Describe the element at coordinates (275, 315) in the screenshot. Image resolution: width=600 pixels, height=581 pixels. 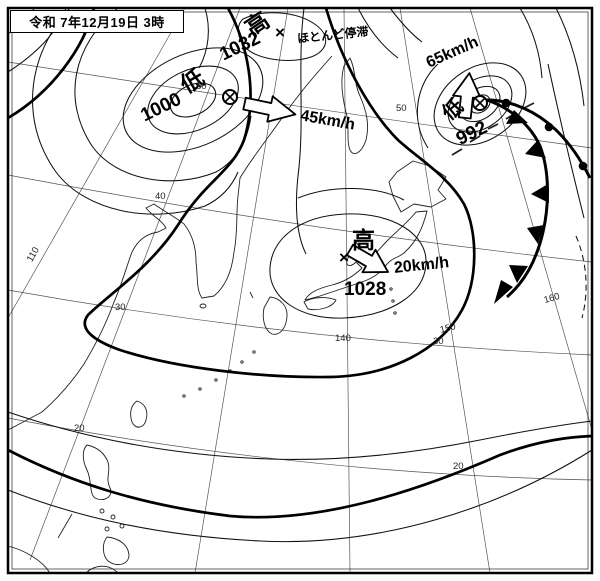
I see `coast-kyushu` at that location.